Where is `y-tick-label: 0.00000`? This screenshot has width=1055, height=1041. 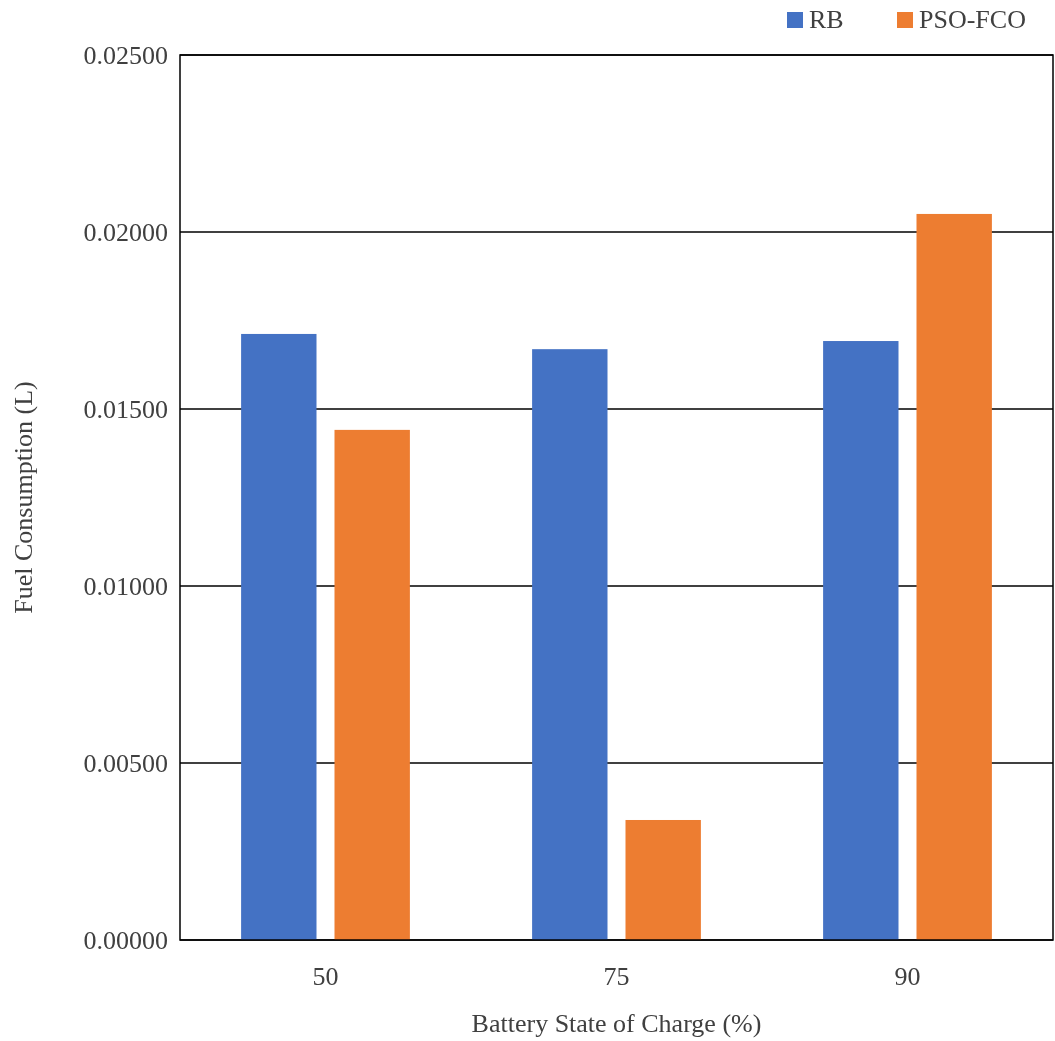
y-tick-label: 0.00000 is located at coordinates (125, 941).